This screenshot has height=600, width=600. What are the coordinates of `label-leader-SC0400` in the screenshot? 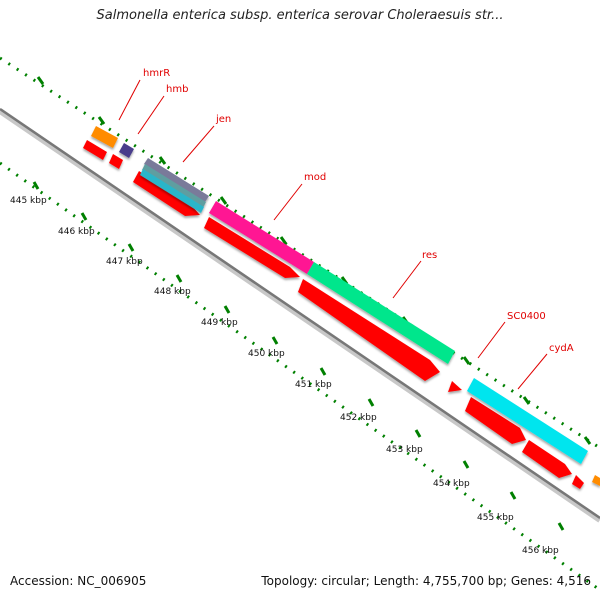 It's located at (491, 340).